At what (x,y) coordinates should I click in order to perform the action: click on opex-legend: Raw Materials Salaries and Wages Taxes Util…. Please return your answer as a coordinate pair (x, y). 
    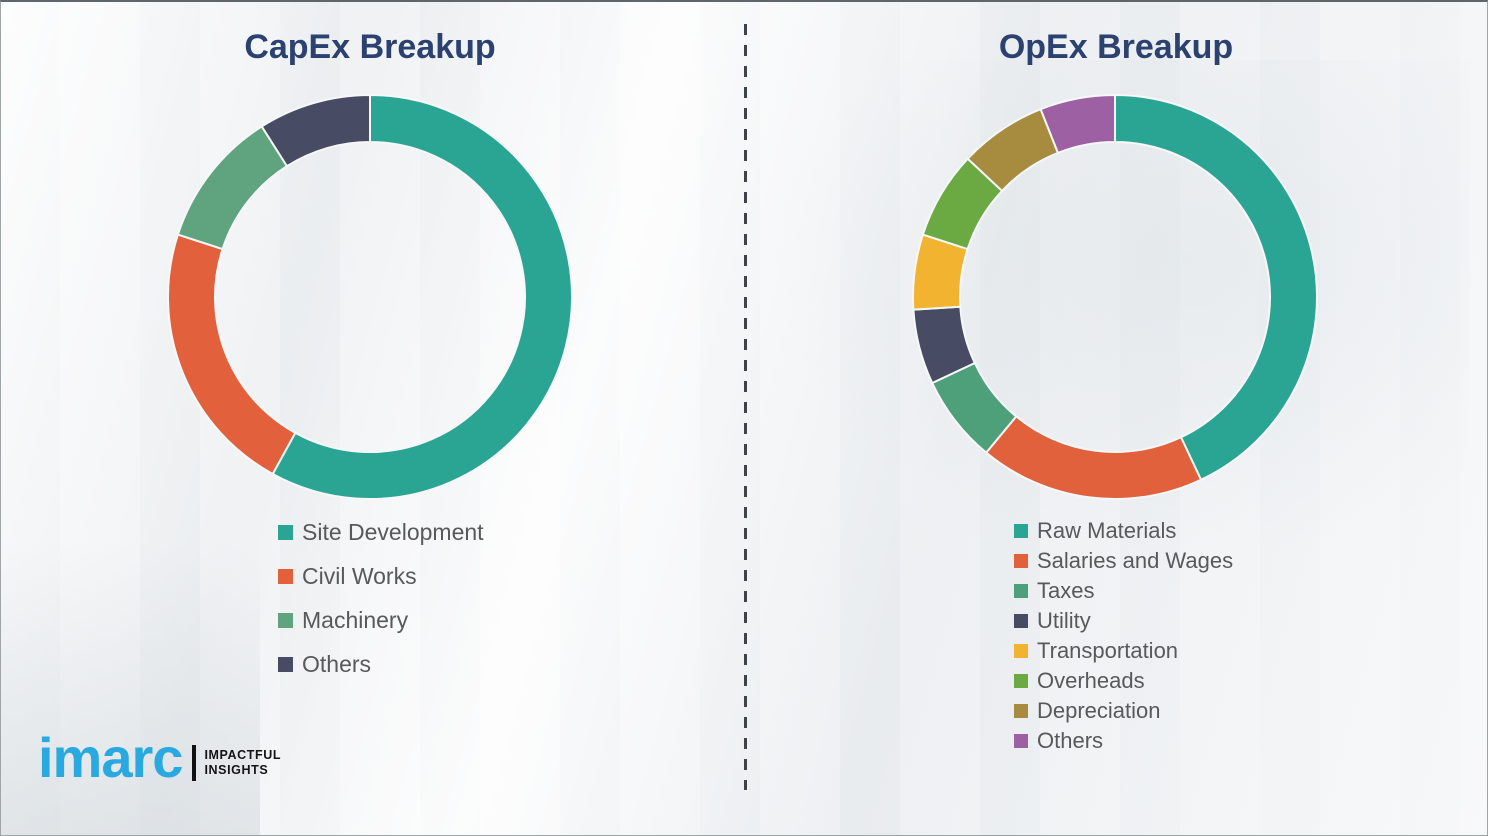
    Looking at the image, I should click on (1123, 636).